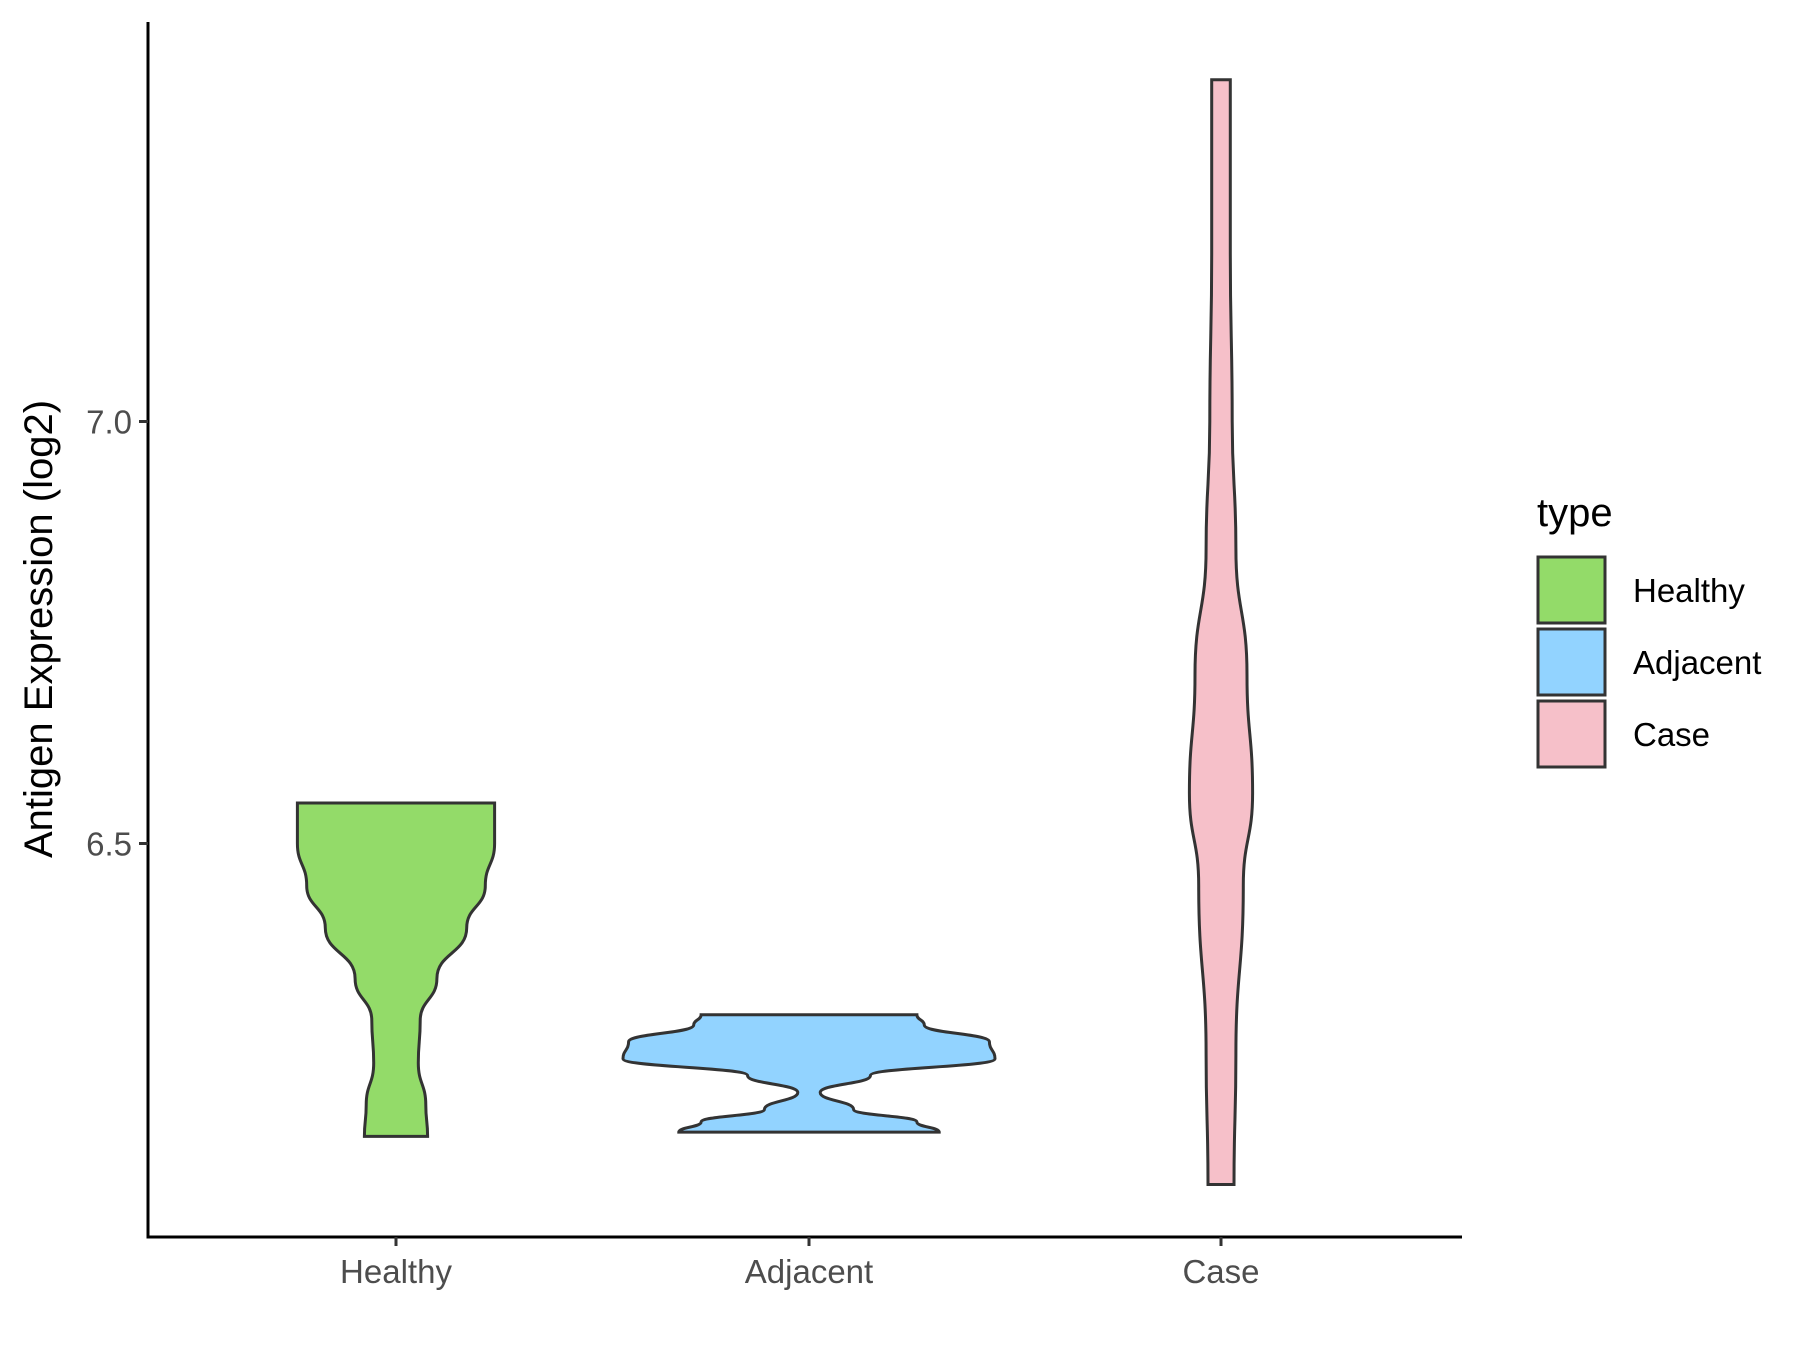 This screenshot has width=1800, height=1350. I want to click on y-tick-label: 6.5, so click(109, 844).